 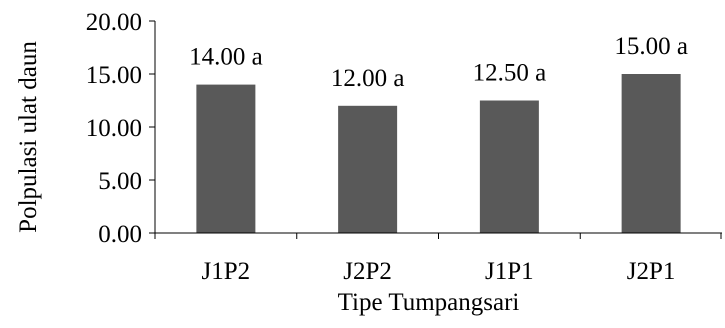 I want to click on data-label-j1p1: 12.50 a, so click(x=510, y=73).